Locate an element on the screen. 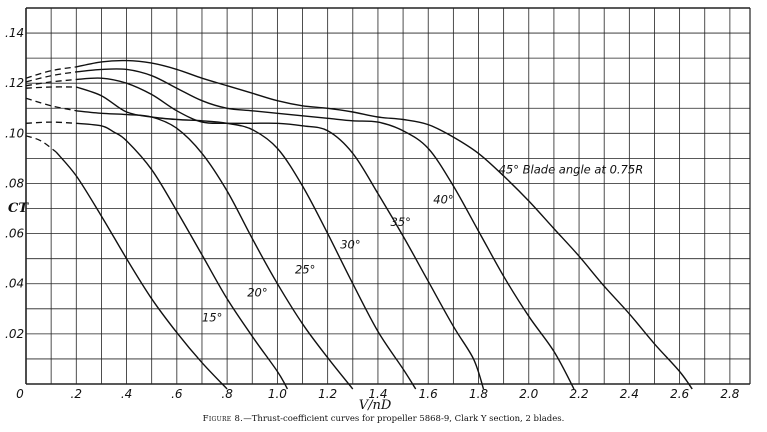 The height and width of the screenshot is (432, 767). x-tick-label: 2.0 is located at coordinates (528, 394).